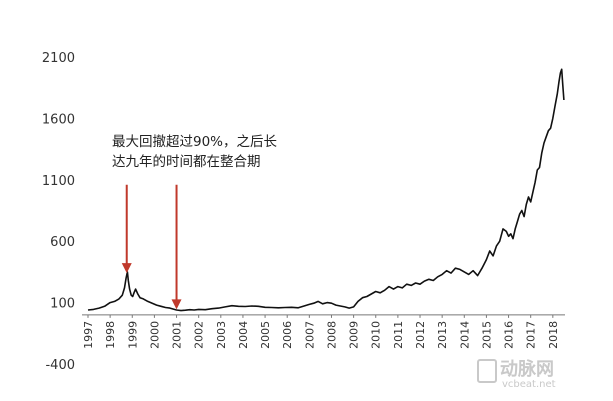 This screenshot has height=401, width=613. Describe the element at coordinates (398, 335) in the screenshot. I see `x-tick-label: 2011` at that location.